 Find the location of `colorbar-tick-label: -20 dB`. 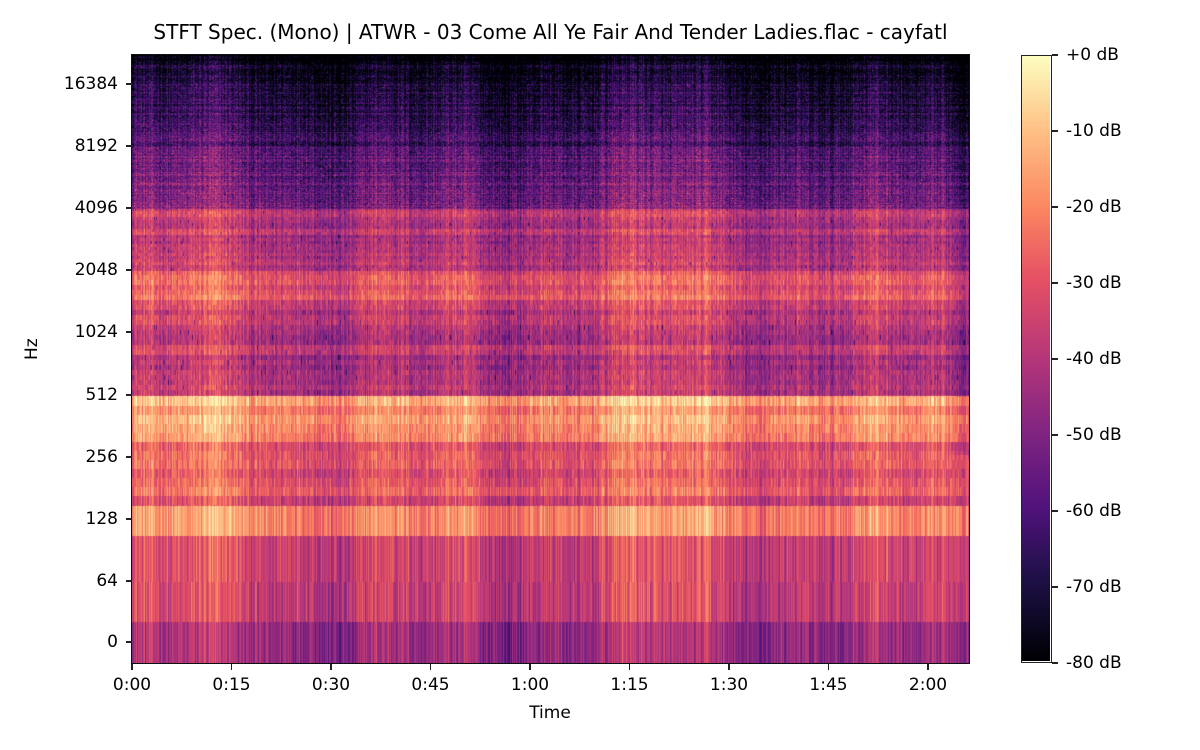

colorbar-tick-label: -20 dB is located at coordinates (1094, 207).